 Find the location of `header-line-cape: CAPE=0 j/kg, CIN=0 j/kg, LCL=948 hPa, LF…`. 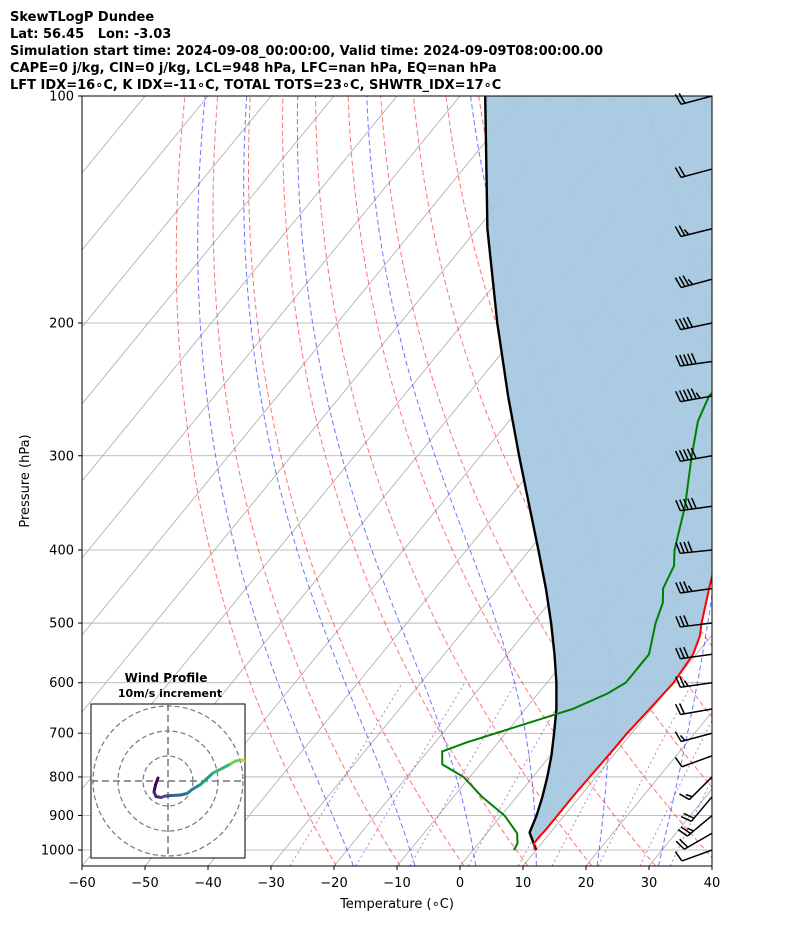

header-line-cape: CAPE=0 j/kg, CIN=0 j/kg, LCL=948 hPa, LF… is located at coordinates (253, 68).